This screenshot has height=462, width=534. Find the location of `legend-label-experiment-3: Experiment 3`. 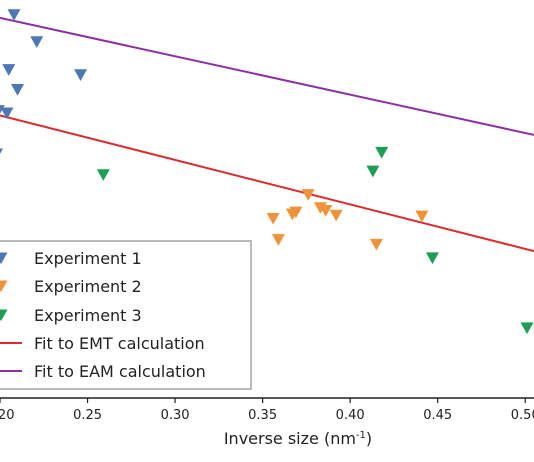

legend-label-experiment-3: Experiment 3 is located at coordinates (88, 315).